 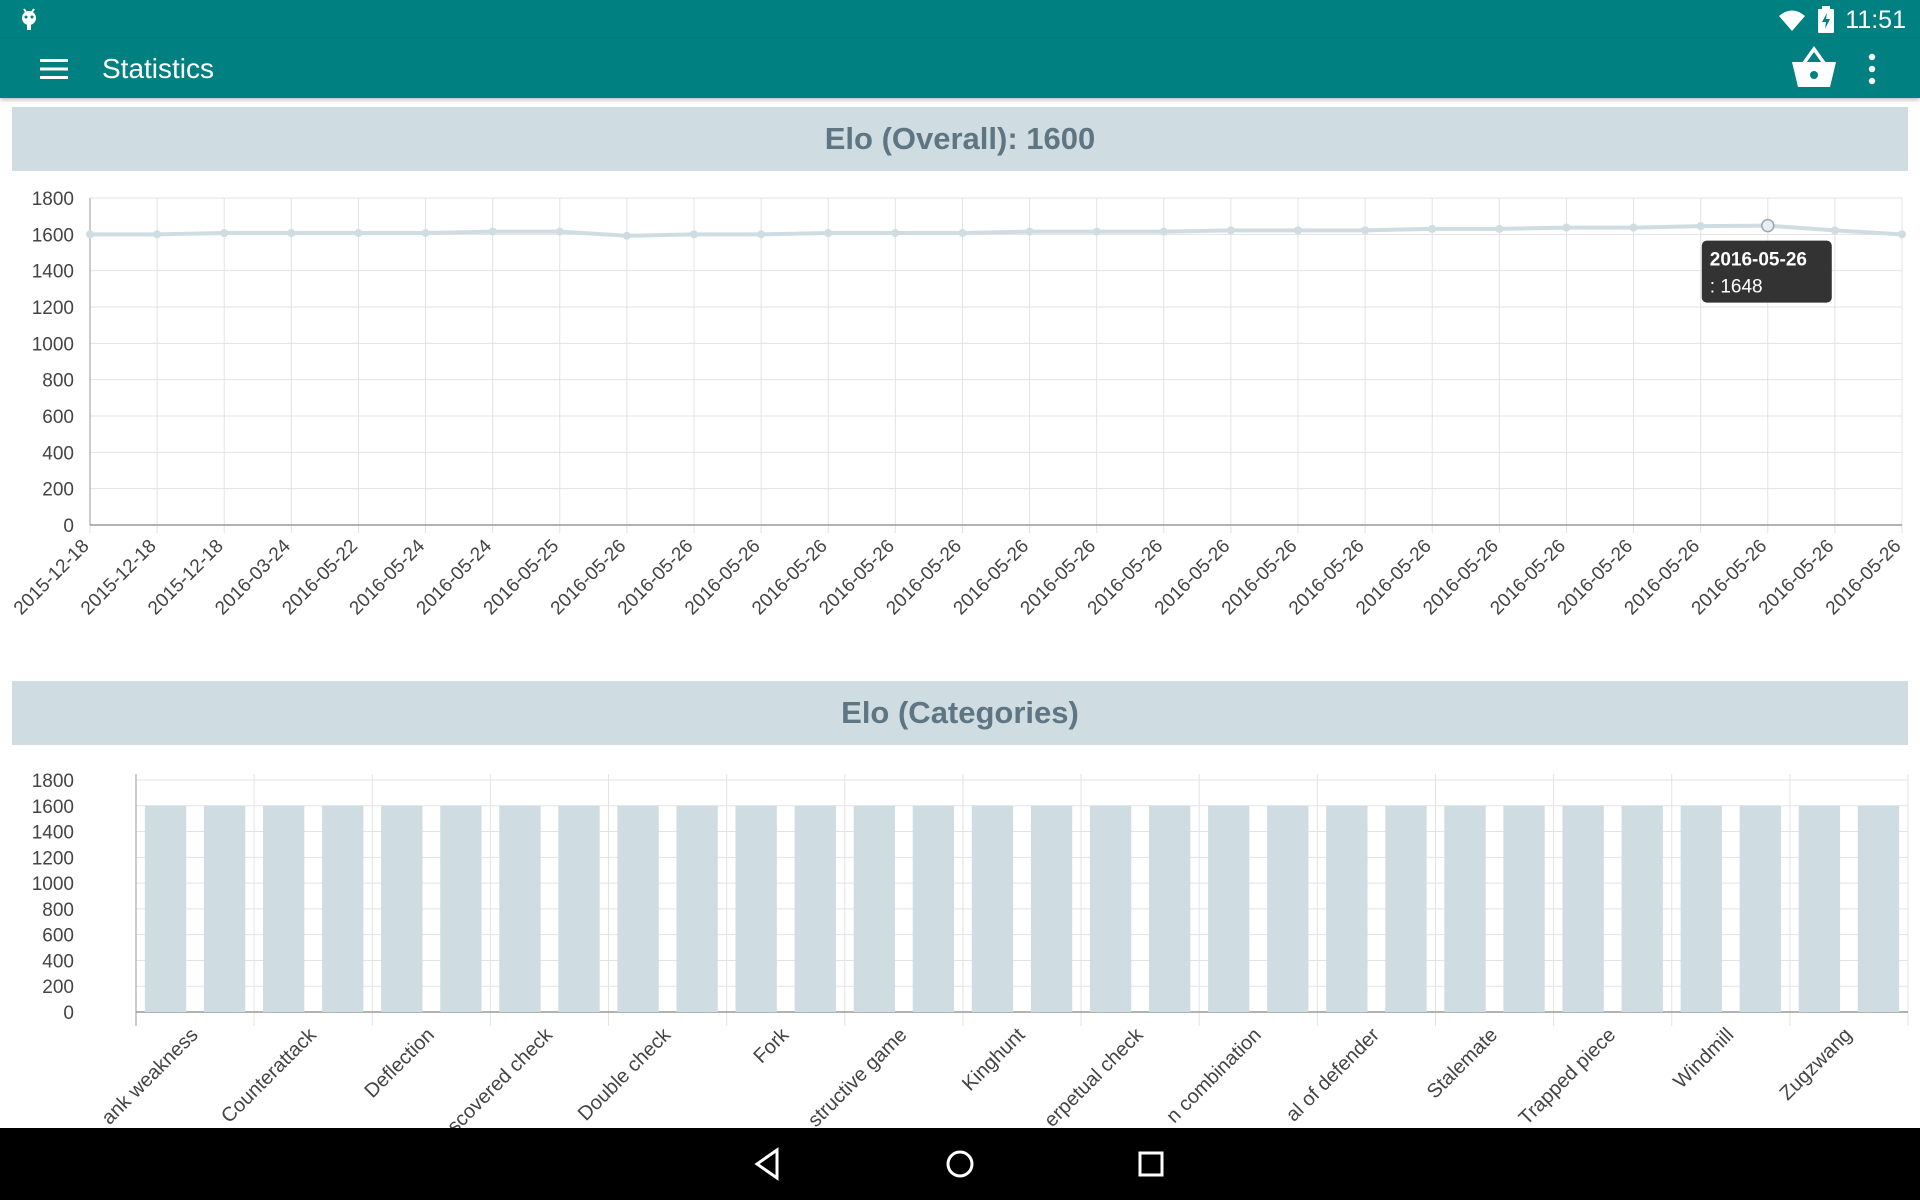 What do you see at coordinates (1875, 19) in the screenshot?
I see `clock: 11:51` at bounding box center [1875, 19].